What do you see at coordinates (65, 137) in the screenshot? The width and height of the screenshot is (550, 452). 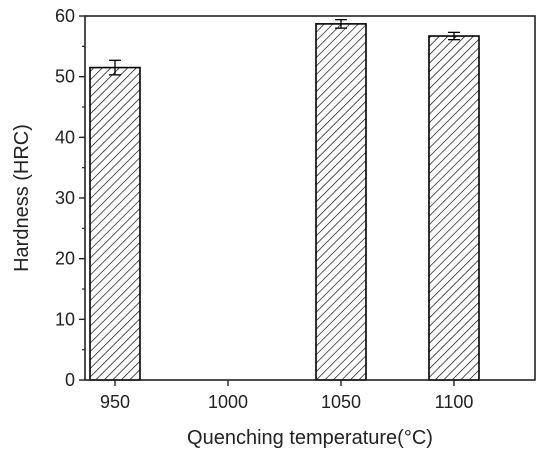 I see `y-tick-label-40: 40` at bounding box center [65, 137].